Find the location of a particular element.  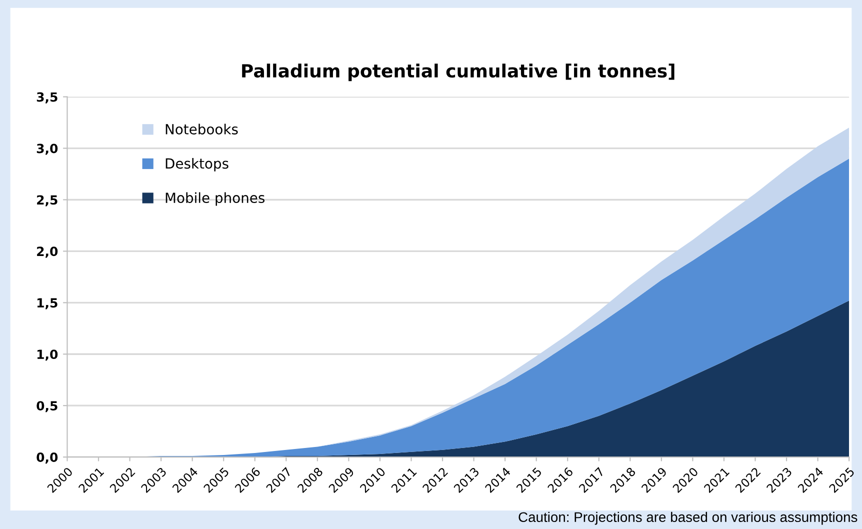

y-tick-label: 3,0 is located at coordinates (47, 149).